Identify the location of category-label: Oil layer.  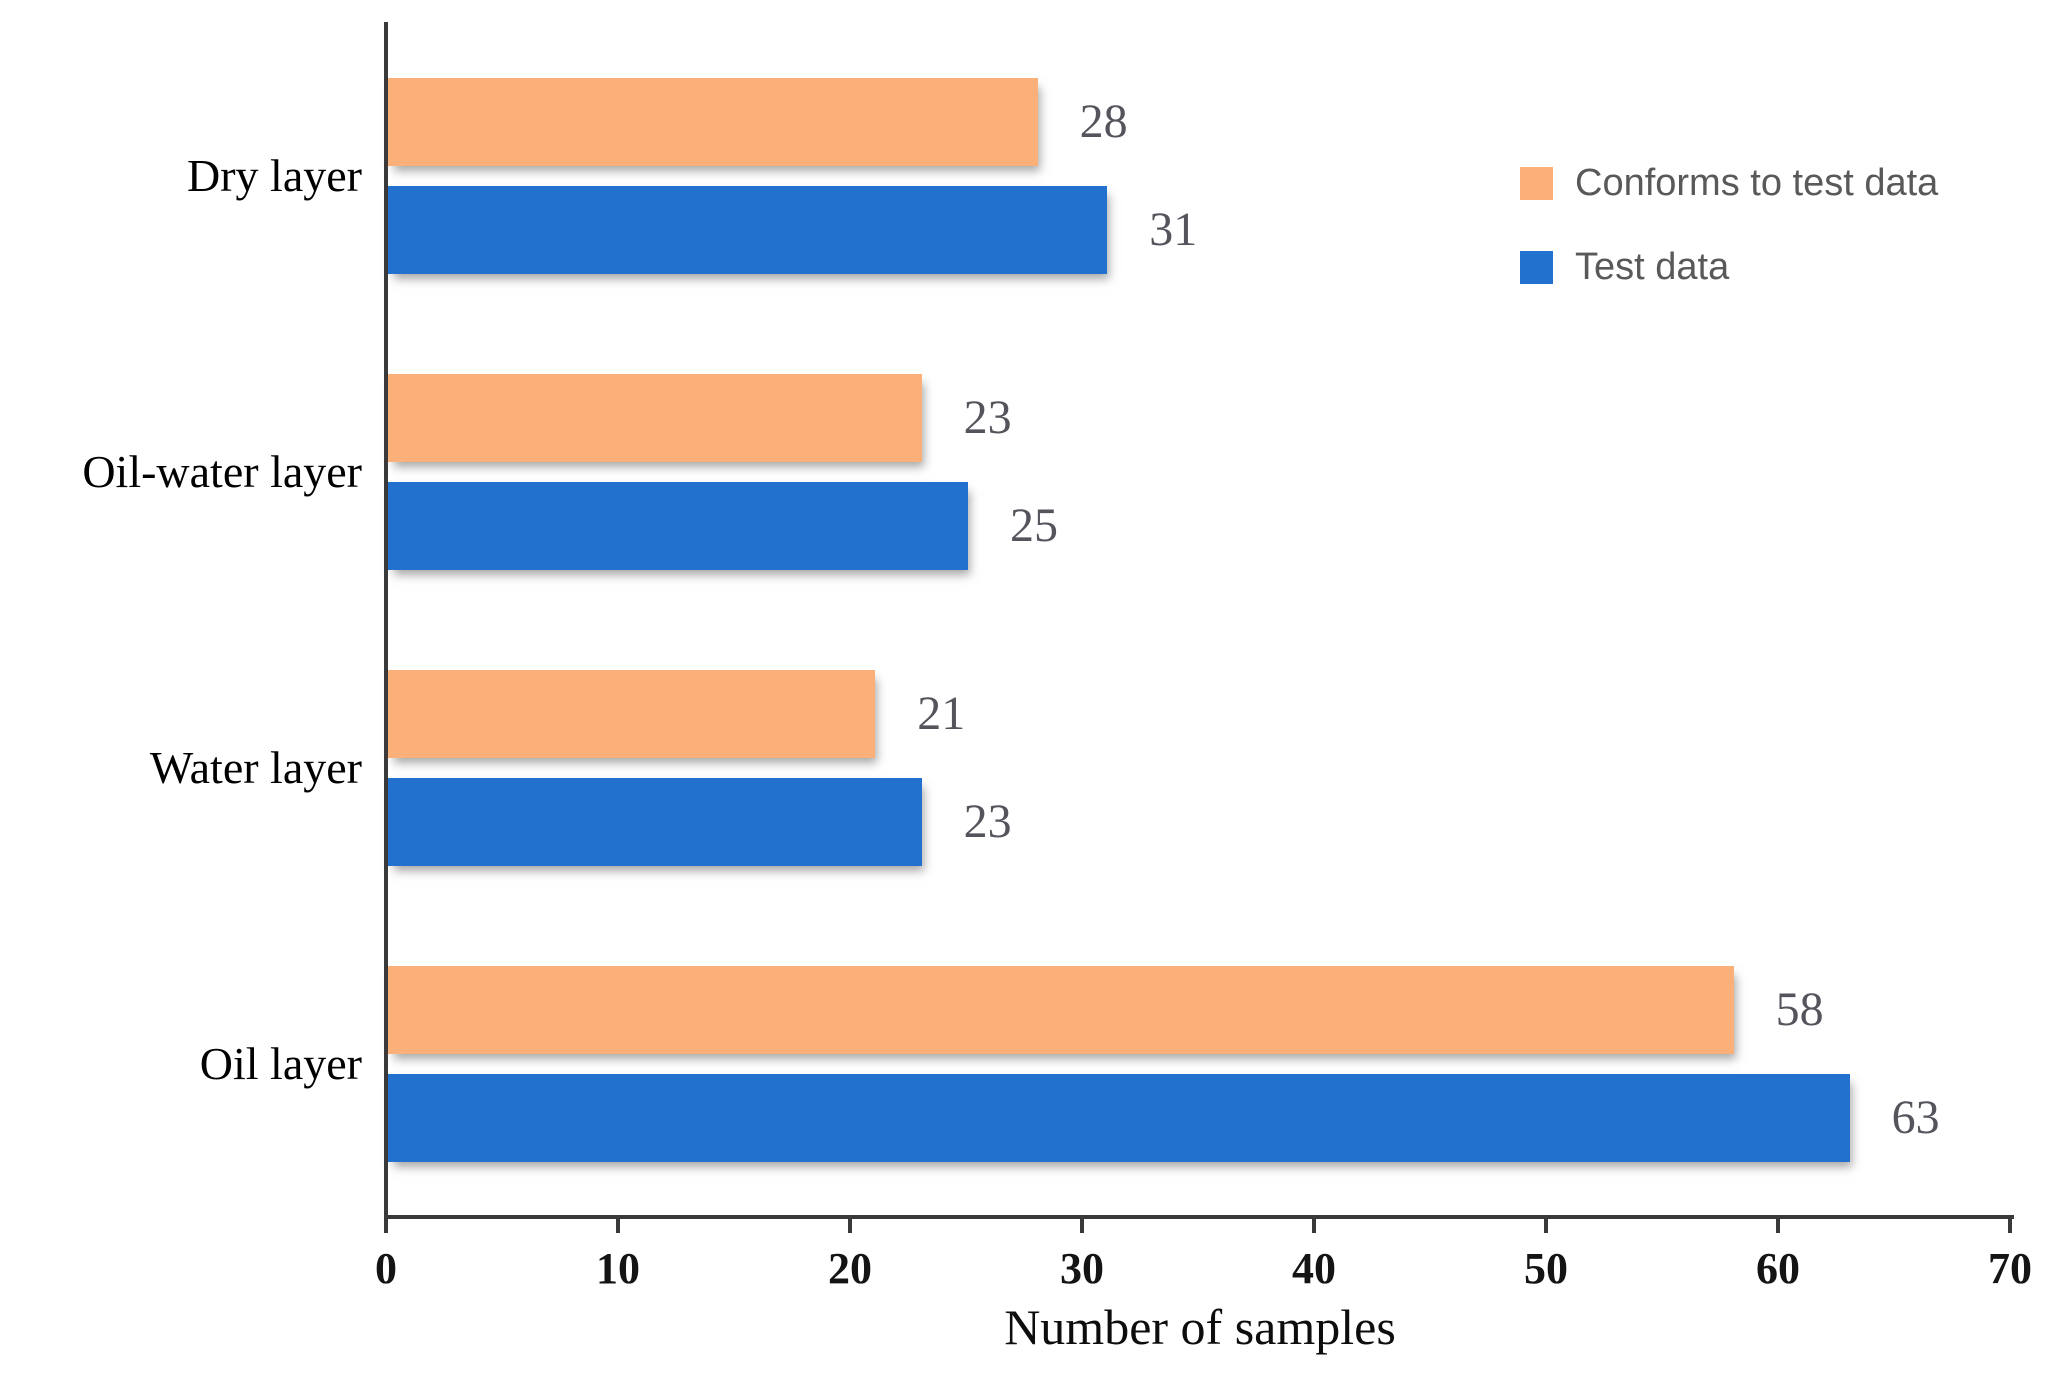
(280, 1063).